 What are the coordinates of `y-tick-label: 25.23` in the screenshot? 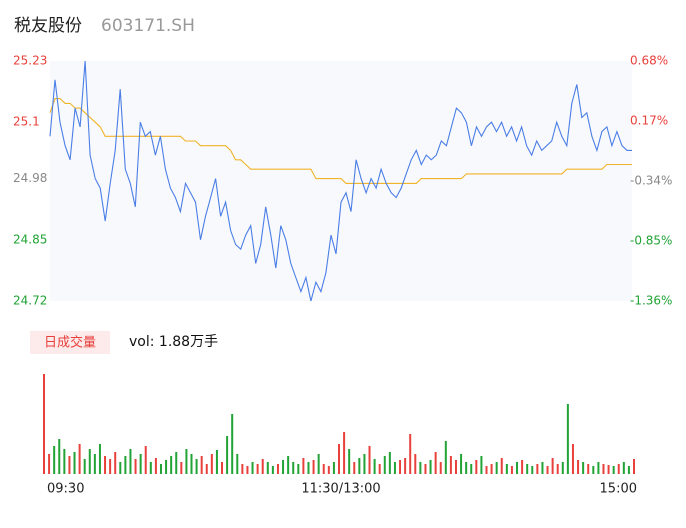 It's located at (30, 61).